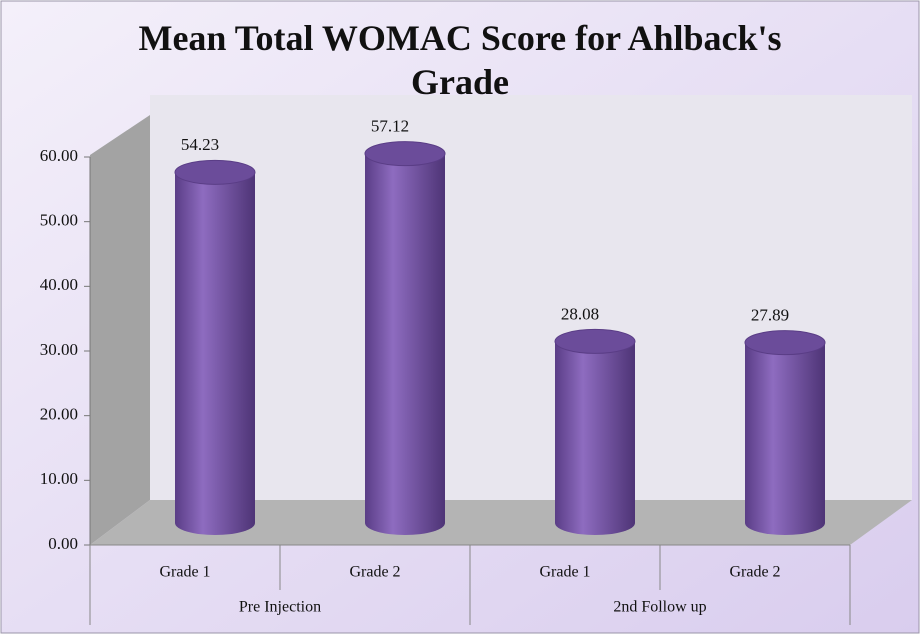 The height and width of the screenshot is (634, 920). What do you see at coordinates (59, 478) in the screenshot?
I see `y-tick-label: 10.00` at bounding box center [59, 478].